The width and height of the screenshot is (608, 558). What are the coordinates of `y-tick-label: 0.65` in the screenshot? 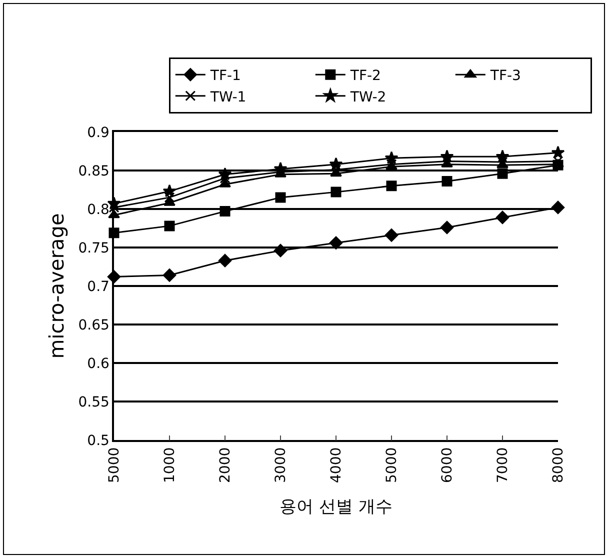 It's located at (94, 325).